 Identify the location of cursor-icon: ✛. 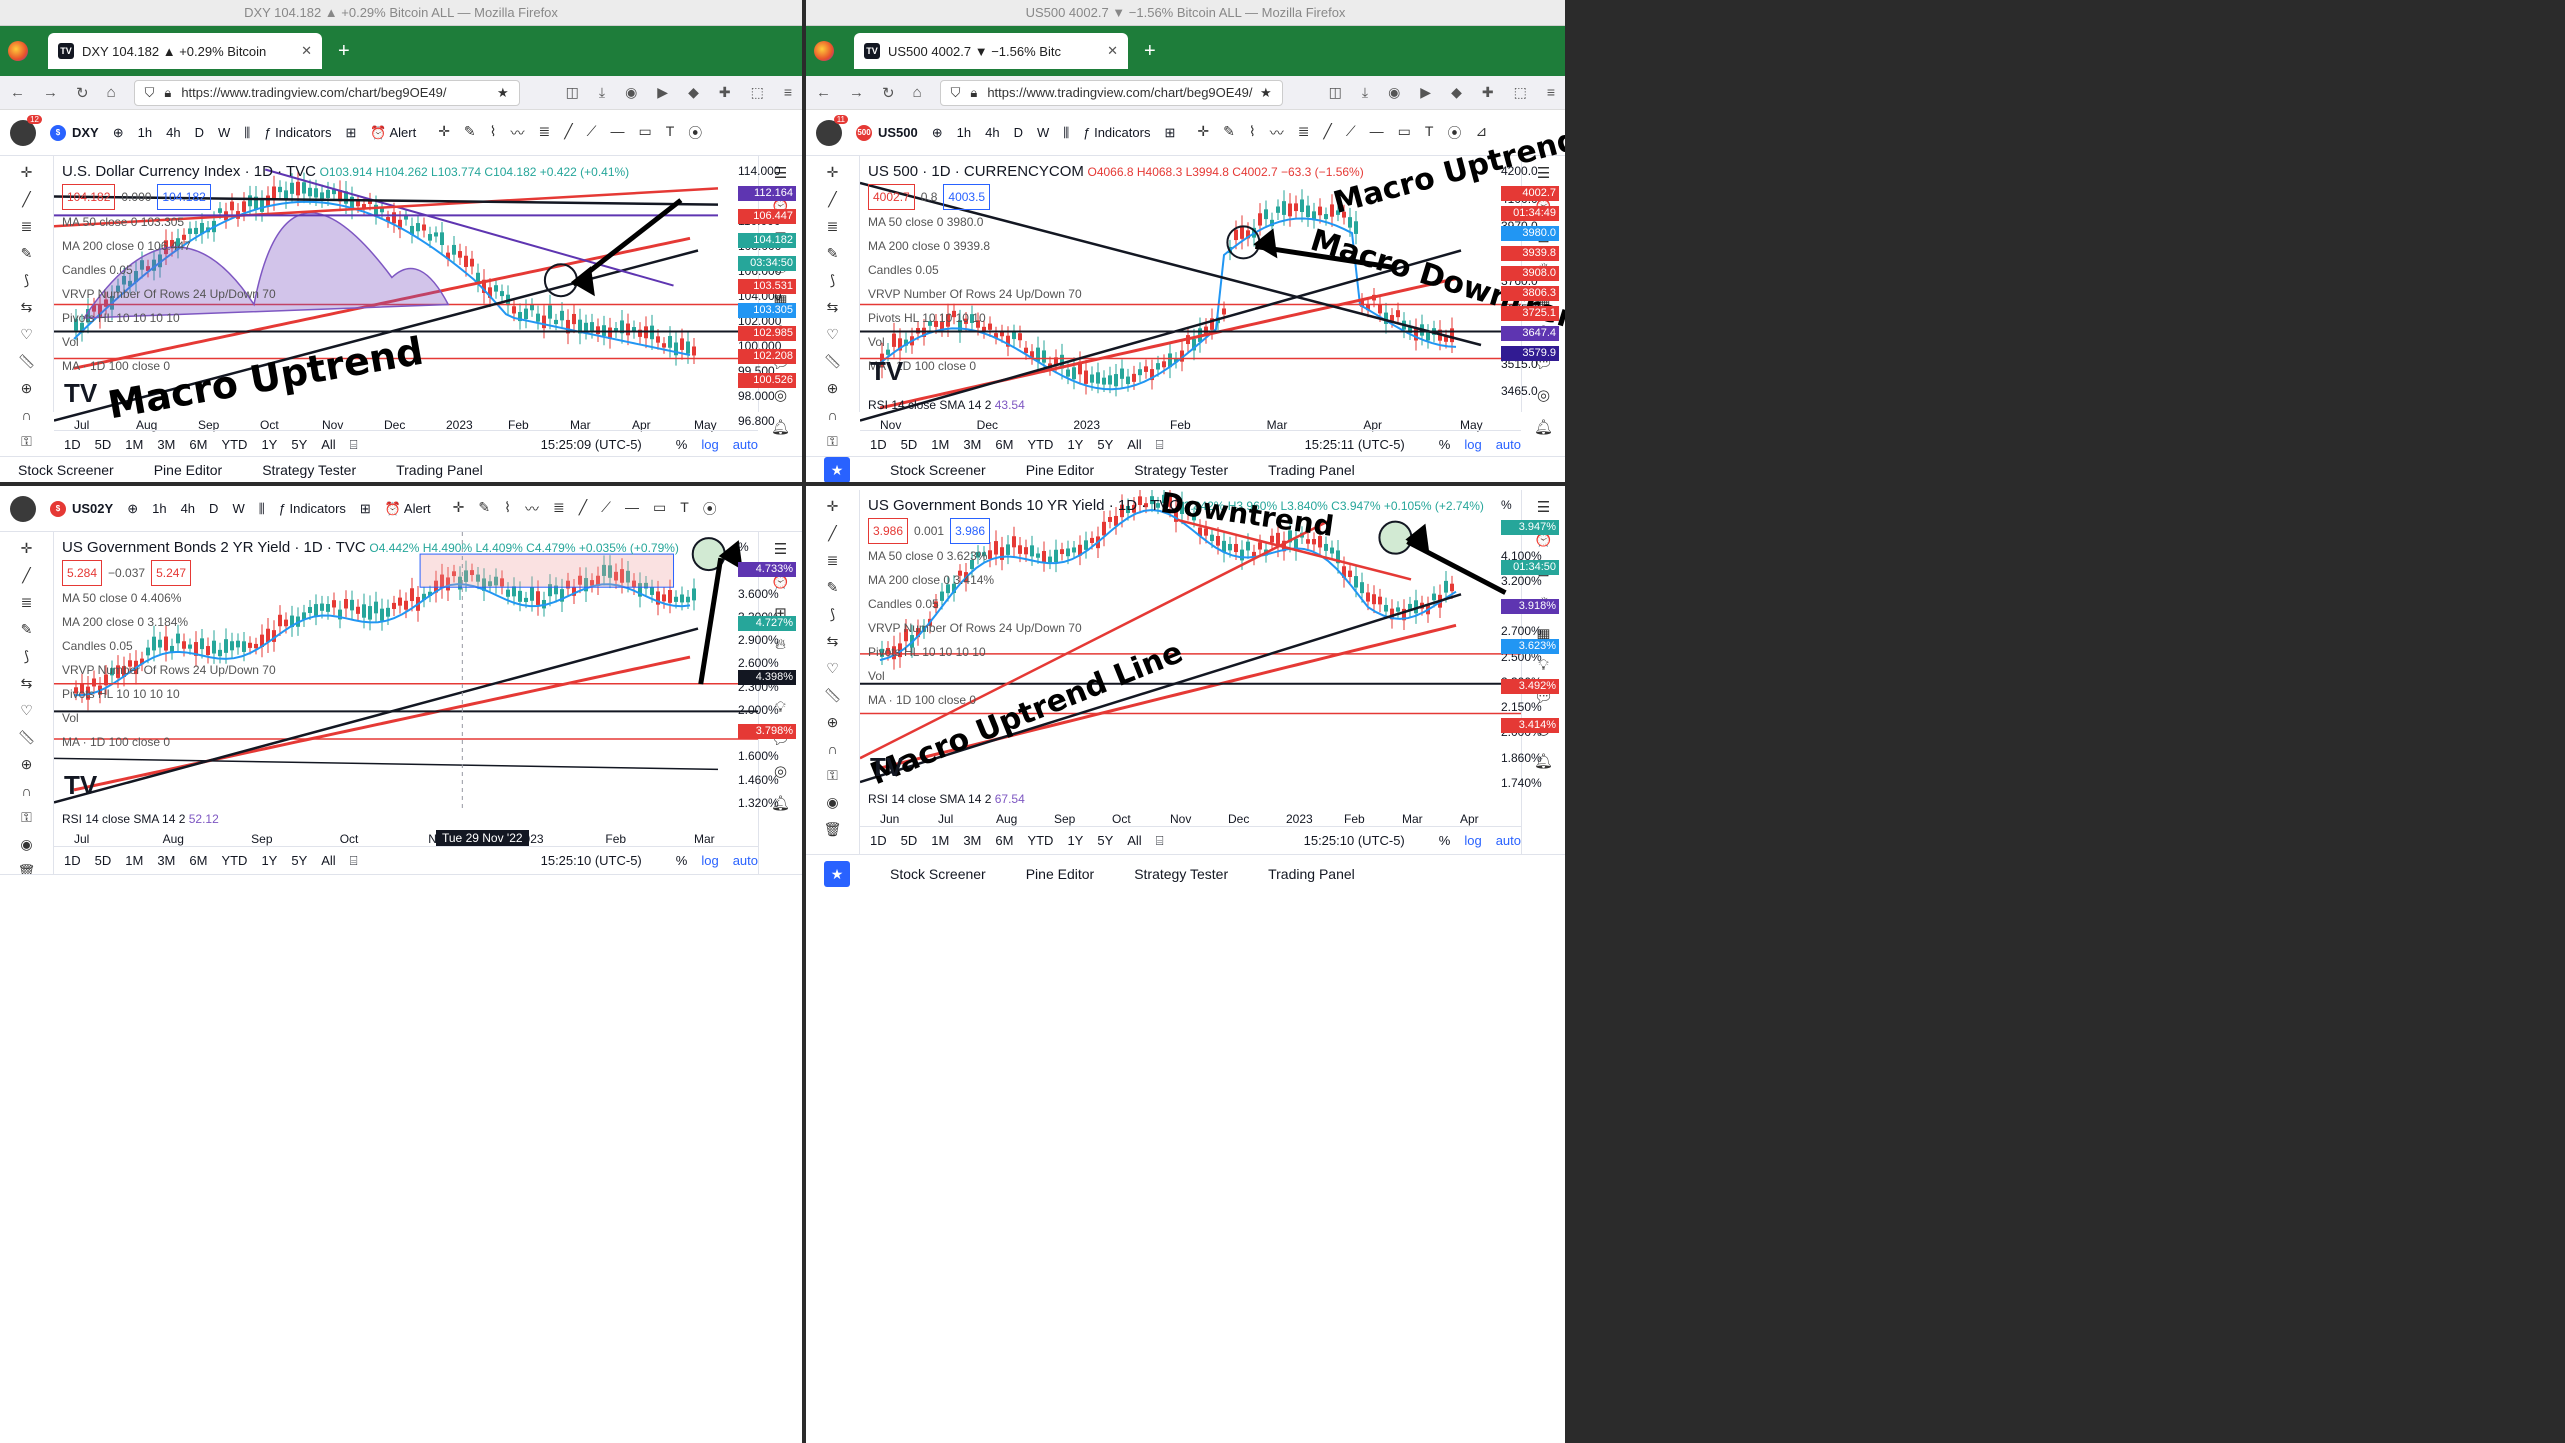
(832, 506).